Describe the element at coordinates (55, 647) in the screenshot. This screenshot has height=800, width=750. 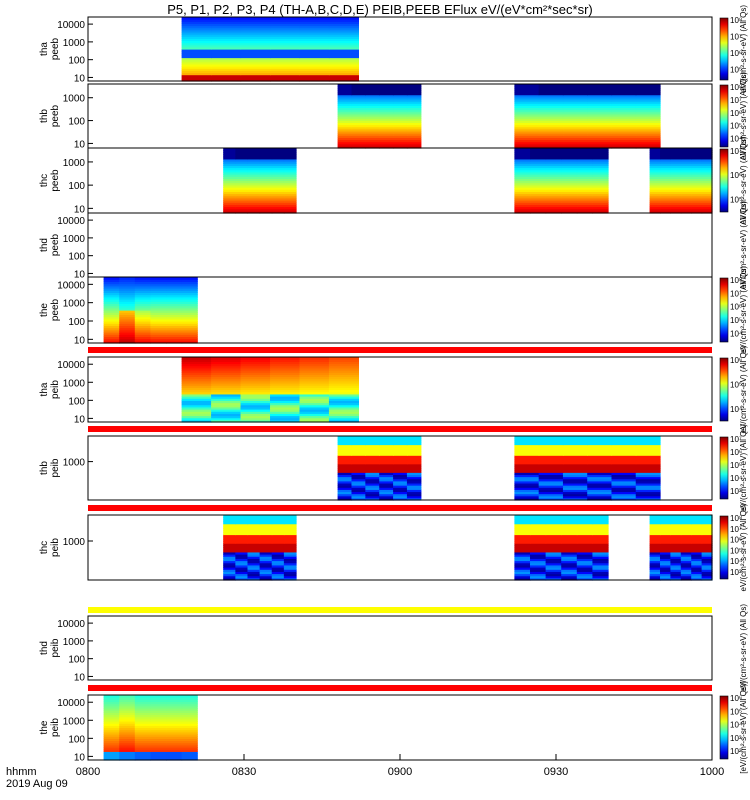
I see `panel-product-label: peib` at that location.